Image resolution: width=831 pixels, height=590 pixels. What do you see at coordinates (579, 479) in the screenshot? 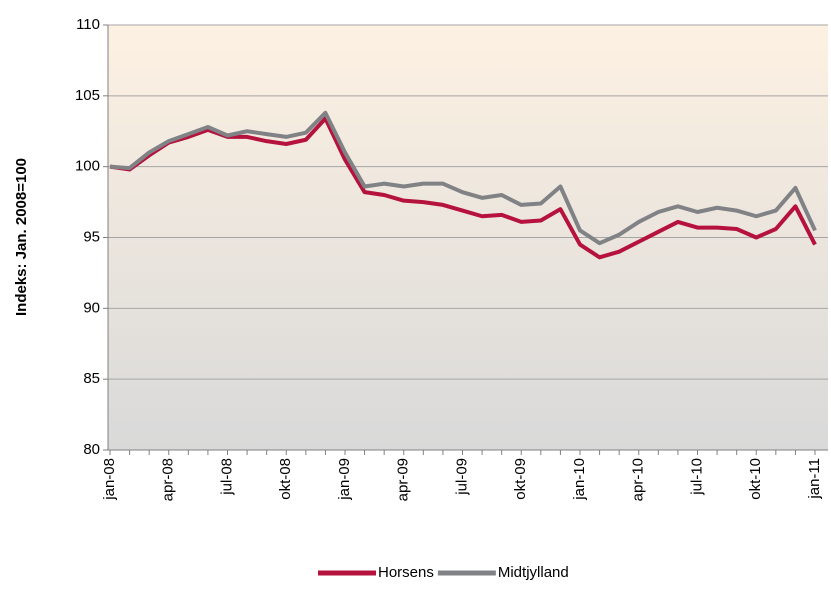
I see `x-tick-label: jan-10` at bounding box center [579, 479].